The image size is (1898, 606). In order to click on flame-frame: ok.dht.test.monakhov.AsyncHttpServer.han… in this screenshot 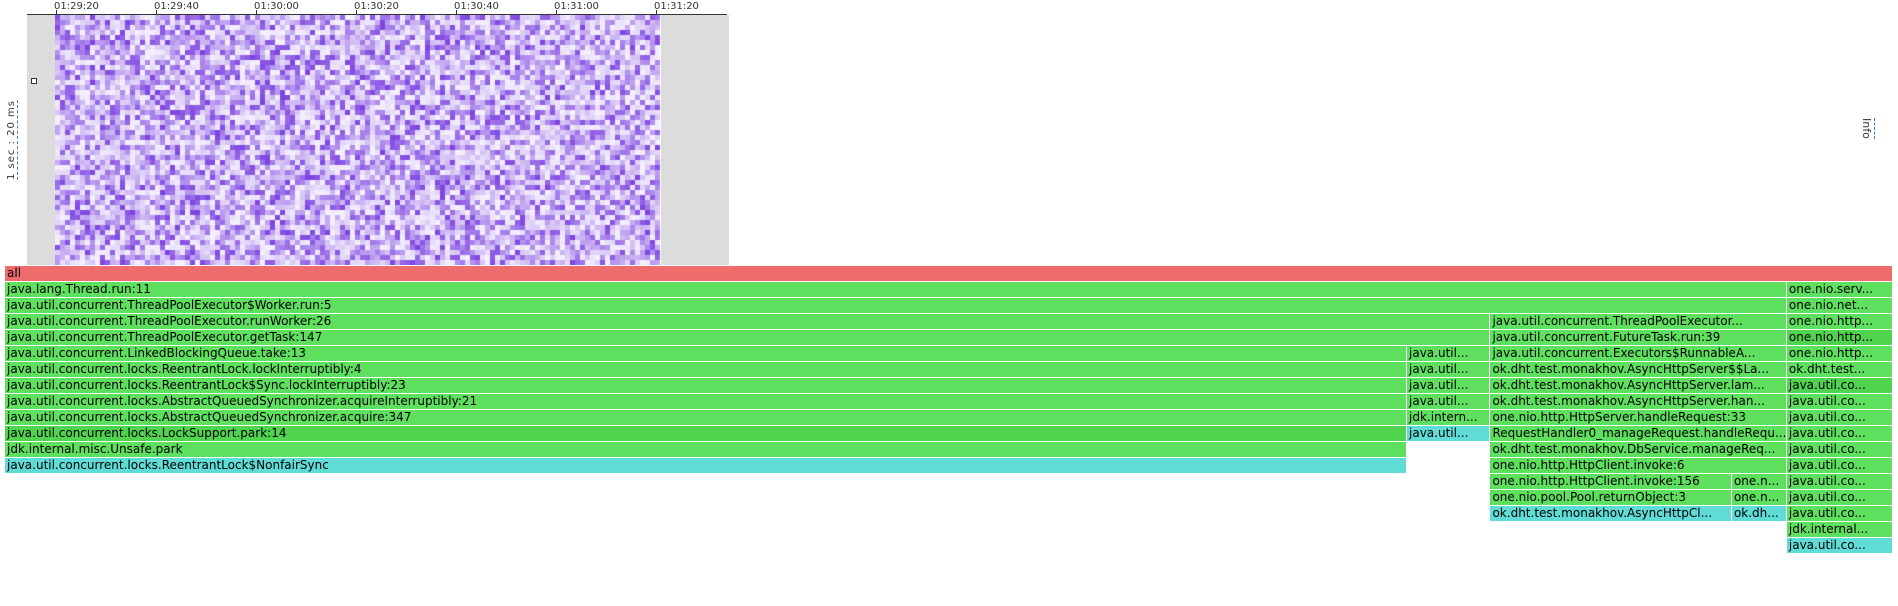, I will do `click(1638, 401)`.